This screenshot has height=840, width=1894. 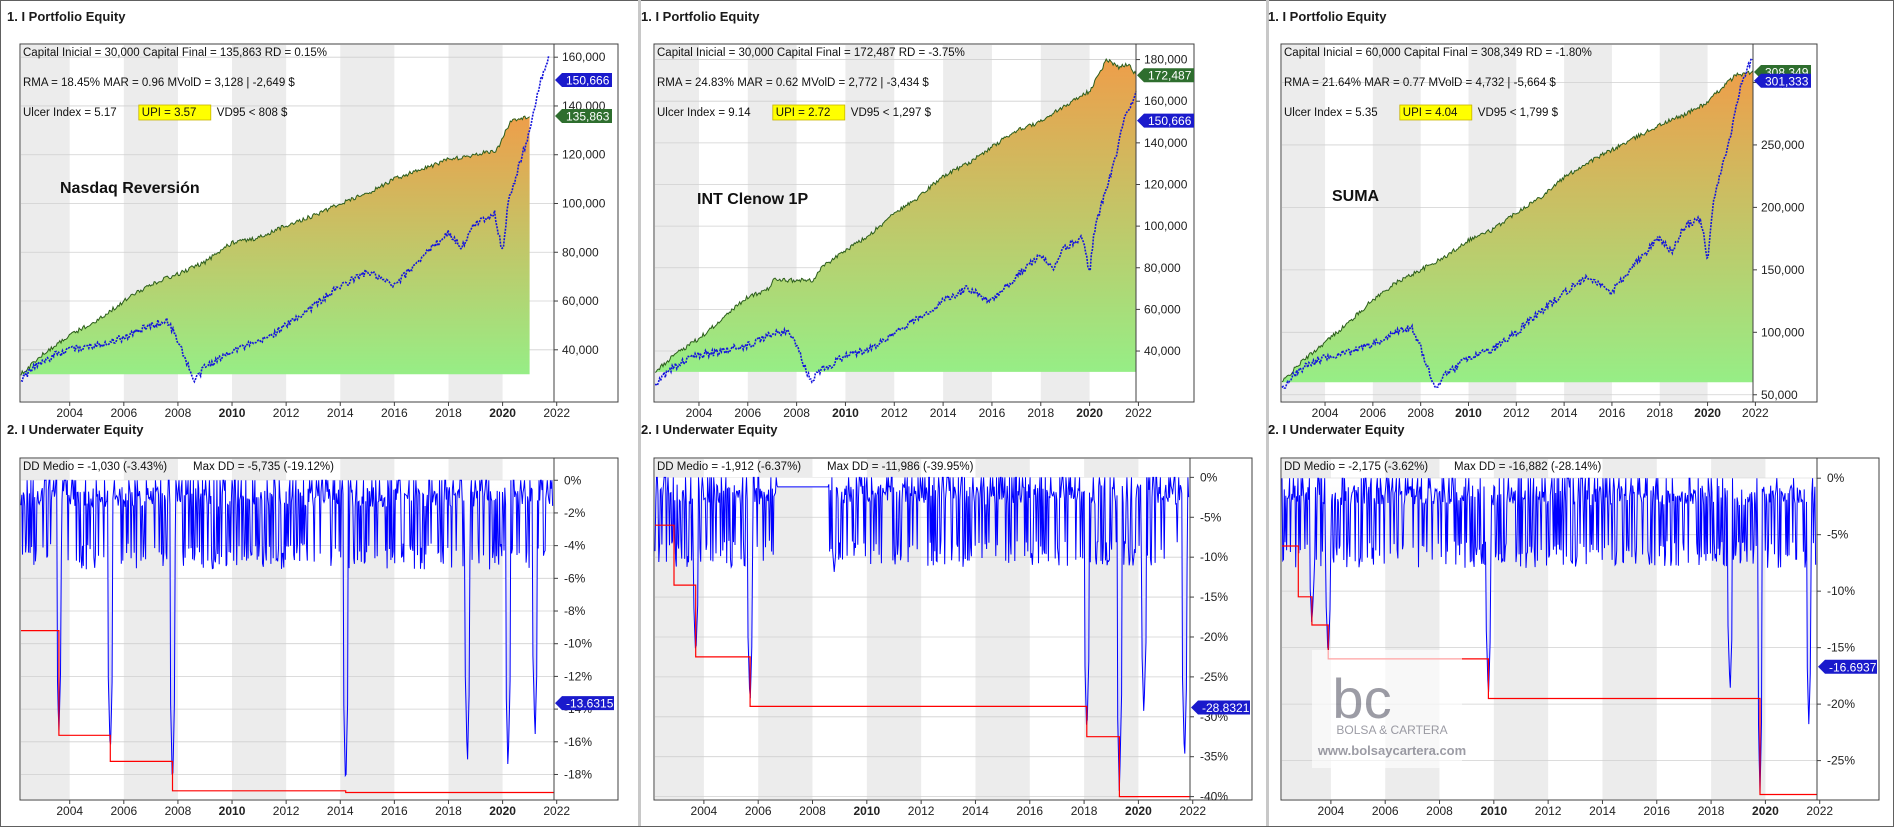 What do you see at coordinates (575, 546) in the screenshot?
I see `underwater-y-tick-label: -4%` at bounding box center [575, 546].